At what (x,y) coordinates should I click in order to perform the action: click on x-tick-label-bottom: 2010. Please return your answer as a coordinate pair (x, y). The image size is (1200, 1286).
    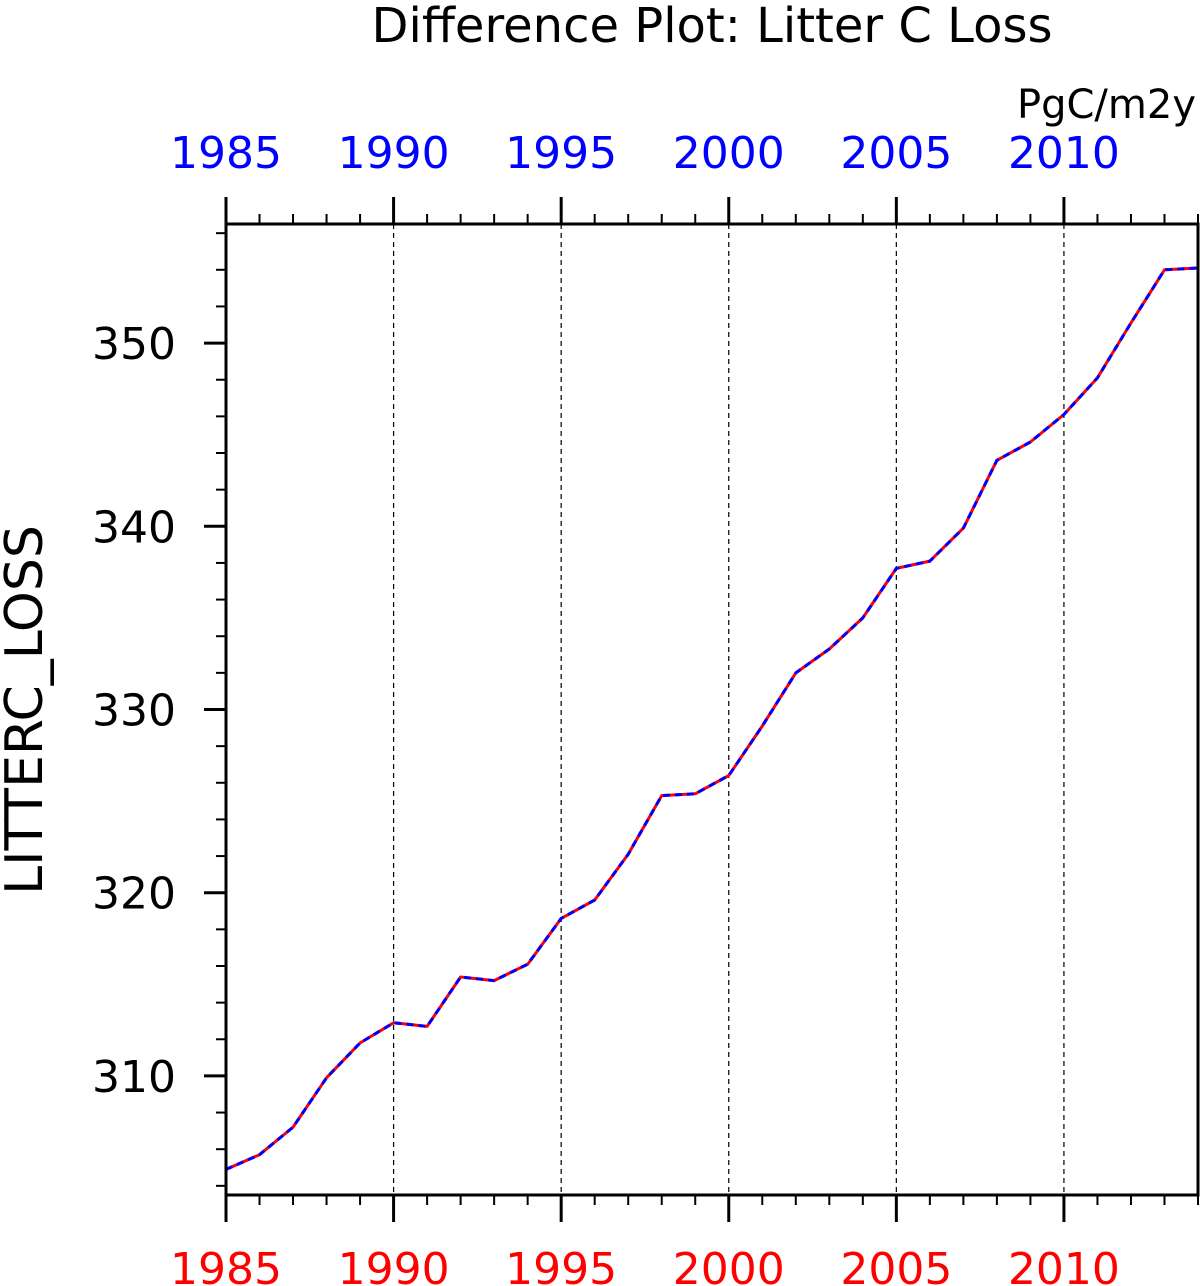
    Looking at the image, I should click on (1064, 1265).